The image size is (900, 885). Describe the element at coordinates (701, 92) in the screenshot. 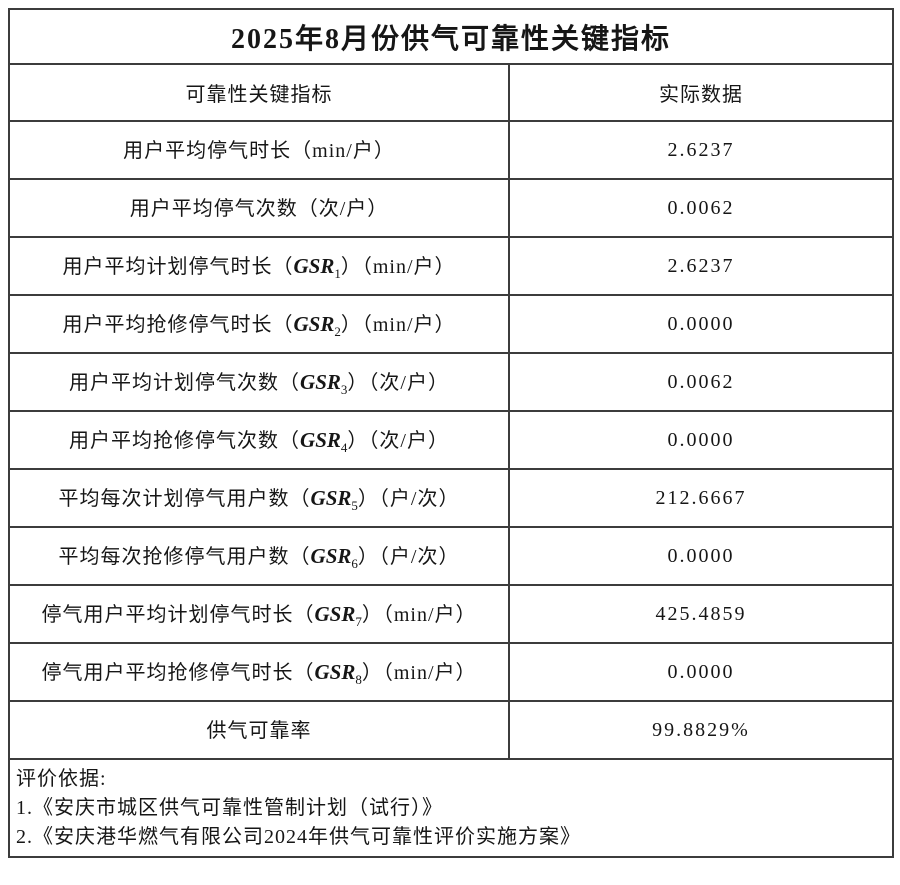

I see `column-header-actual-data: 实际数据` at that location.